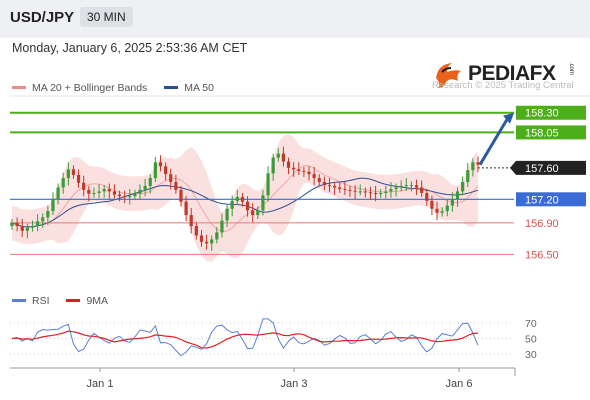 The width and height of the screenshot is (590, 400). What do you see at coordinates (542, 114) in the screenshot?
I see `level-label-158-30: 158.30` at bounding box center [542, 114].